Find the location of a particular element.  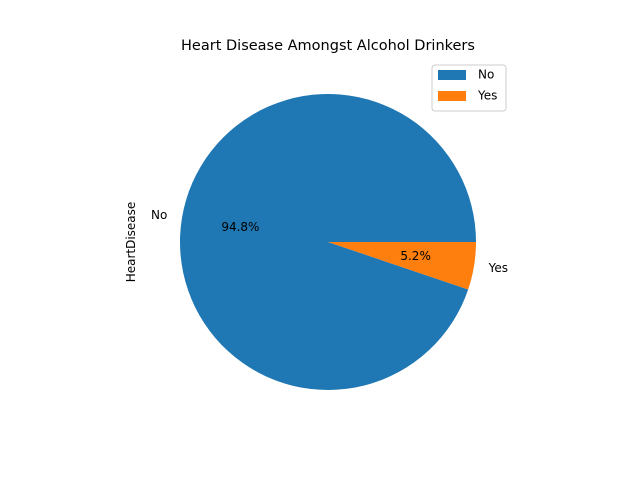

slice-label-yes: Yes is located at coordinates (498, 268).